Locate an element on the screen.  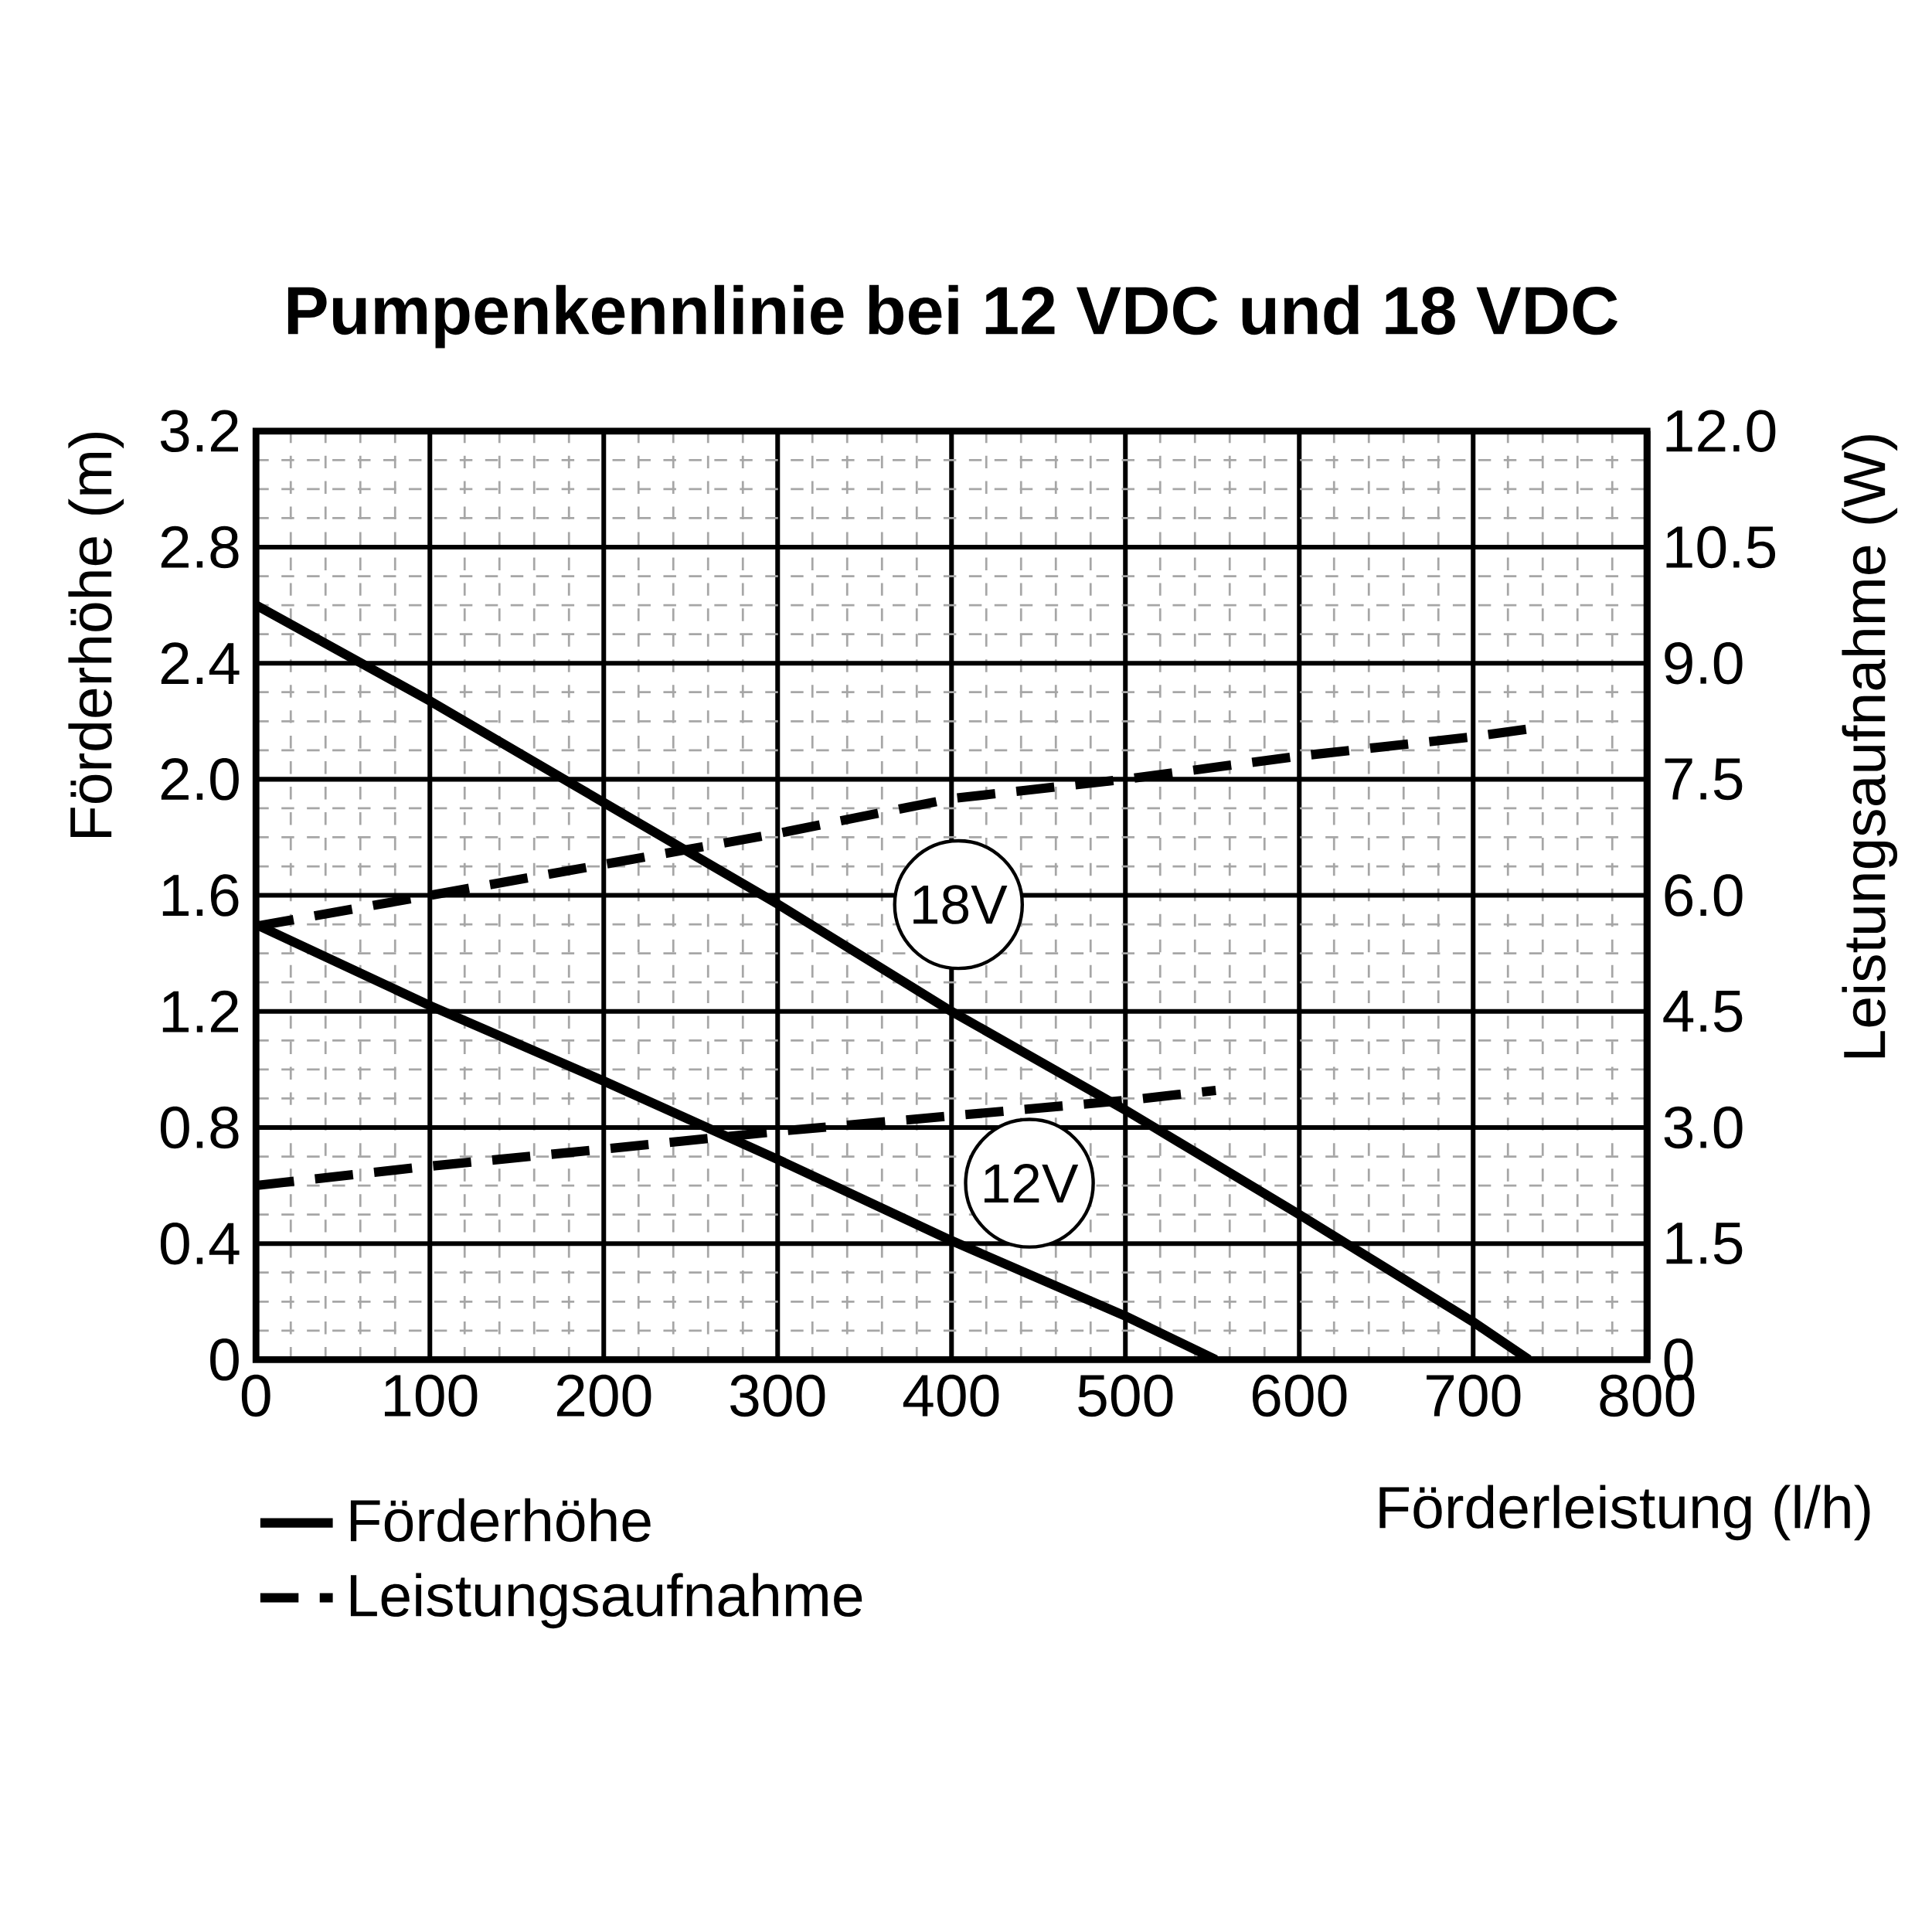
y-tick-label: 2.0 is located at coordinates (200, 780).